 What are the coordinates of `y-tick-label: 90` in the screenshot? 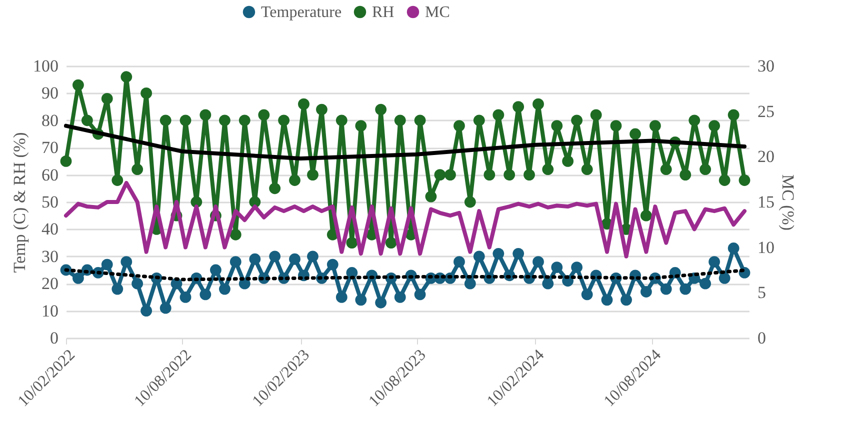 It's located at (50, 93).